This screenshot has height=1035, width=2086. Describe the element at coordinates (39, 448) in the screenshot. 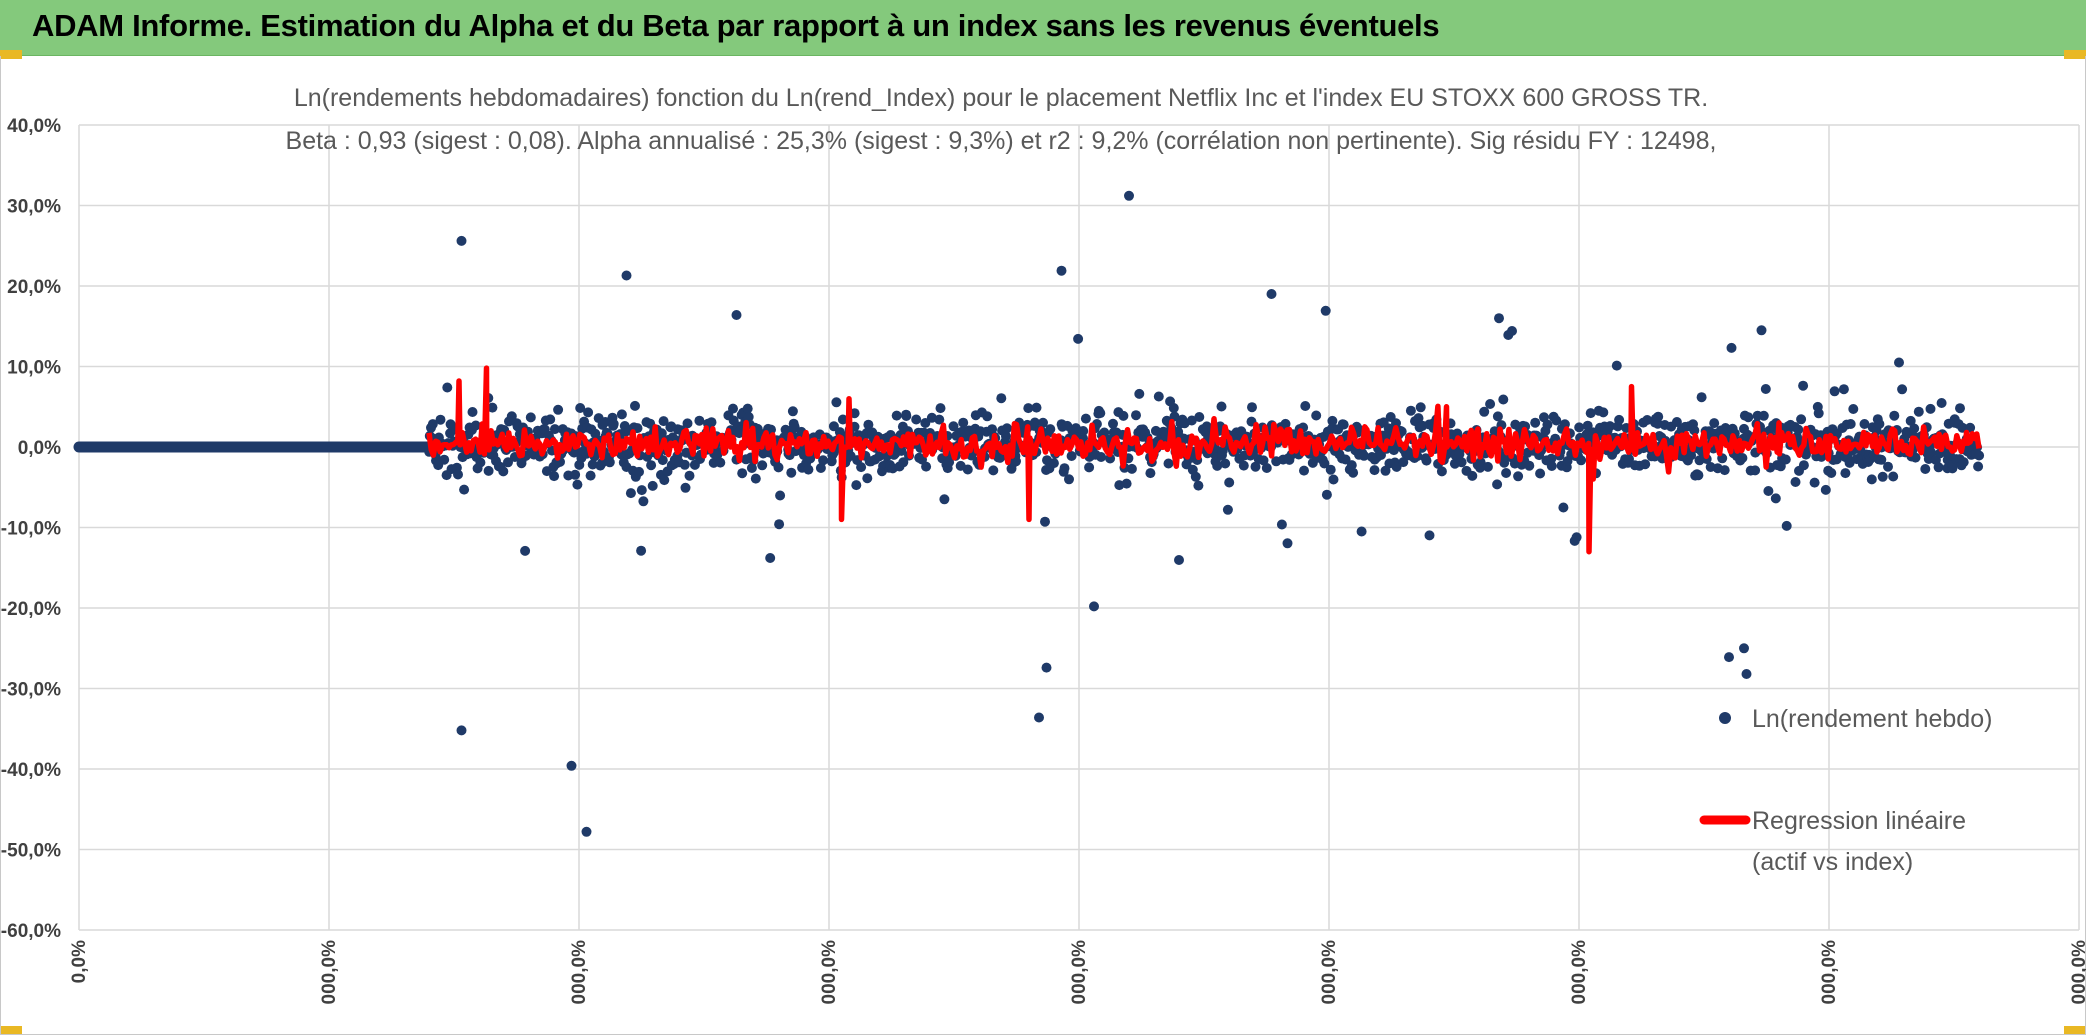

I see `y-tick-label: 0,0%` at that location.